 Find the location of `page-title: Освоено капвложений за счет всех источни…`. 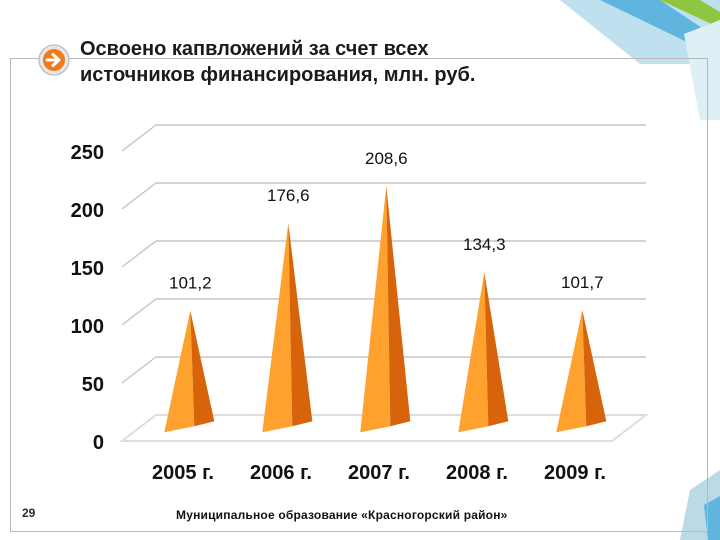

page-title: Освоено капвложений за счет всех источни… is located at coordinates (360, 62).